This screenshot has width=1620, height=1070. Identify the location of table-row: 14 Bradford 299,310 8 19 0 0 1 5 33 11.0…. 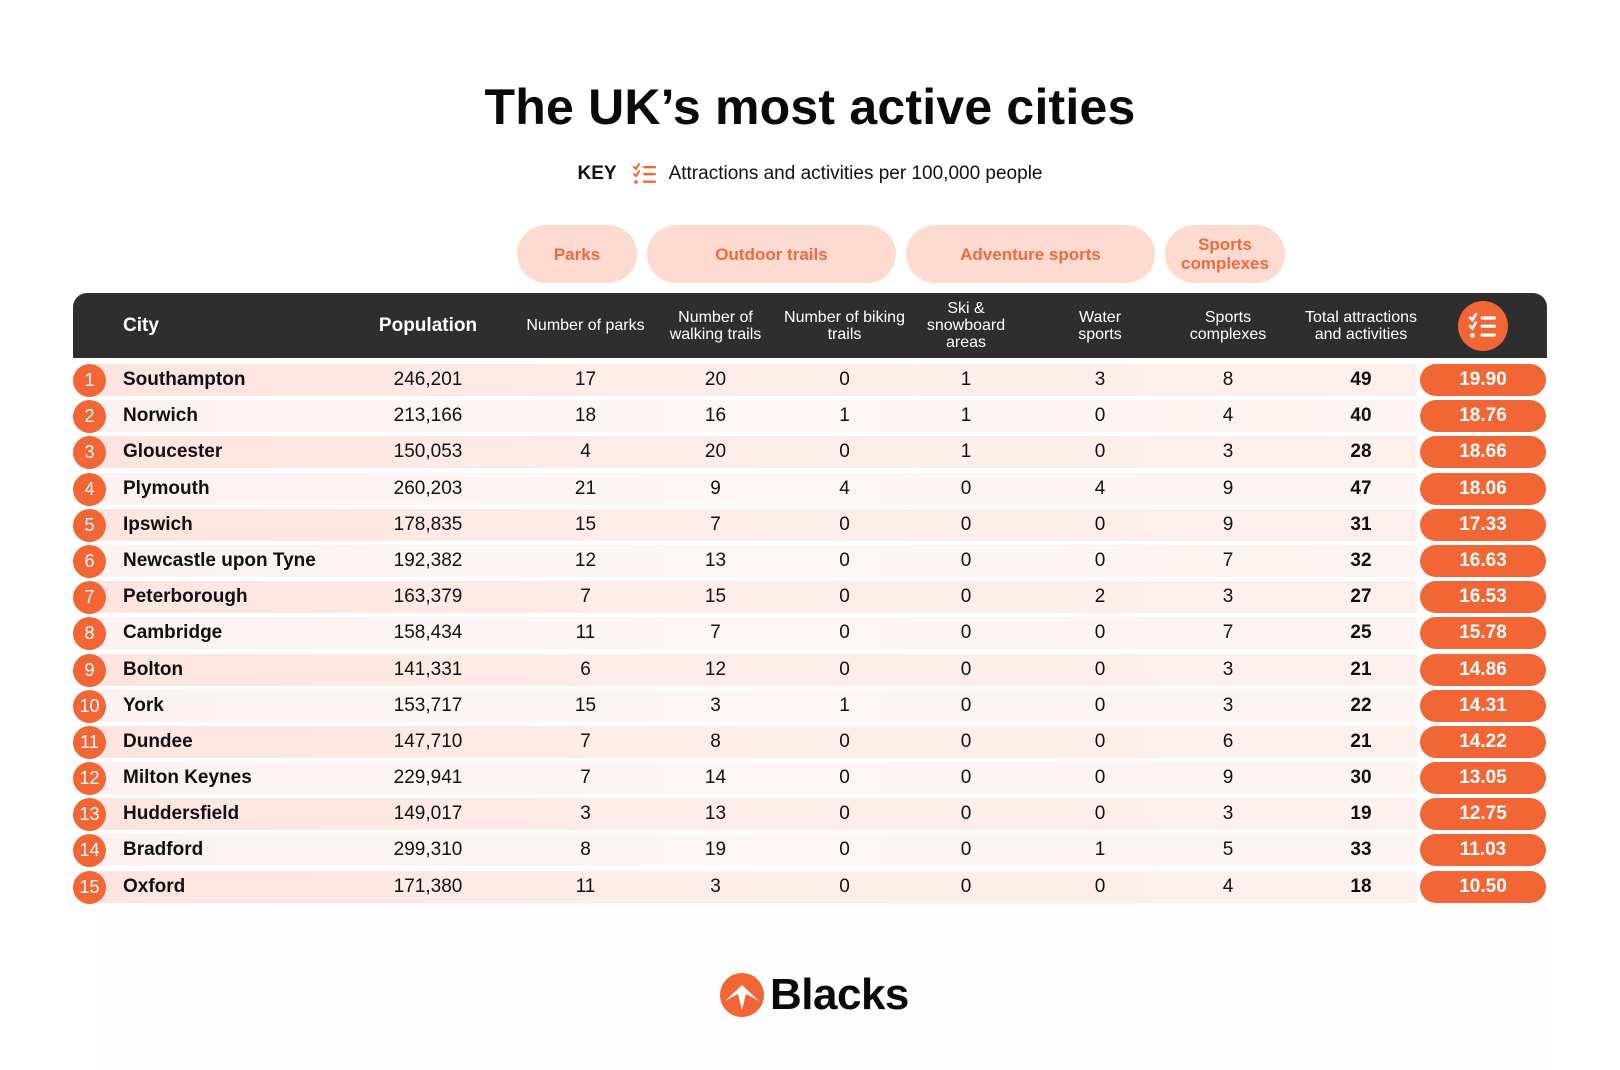
(810, 851).